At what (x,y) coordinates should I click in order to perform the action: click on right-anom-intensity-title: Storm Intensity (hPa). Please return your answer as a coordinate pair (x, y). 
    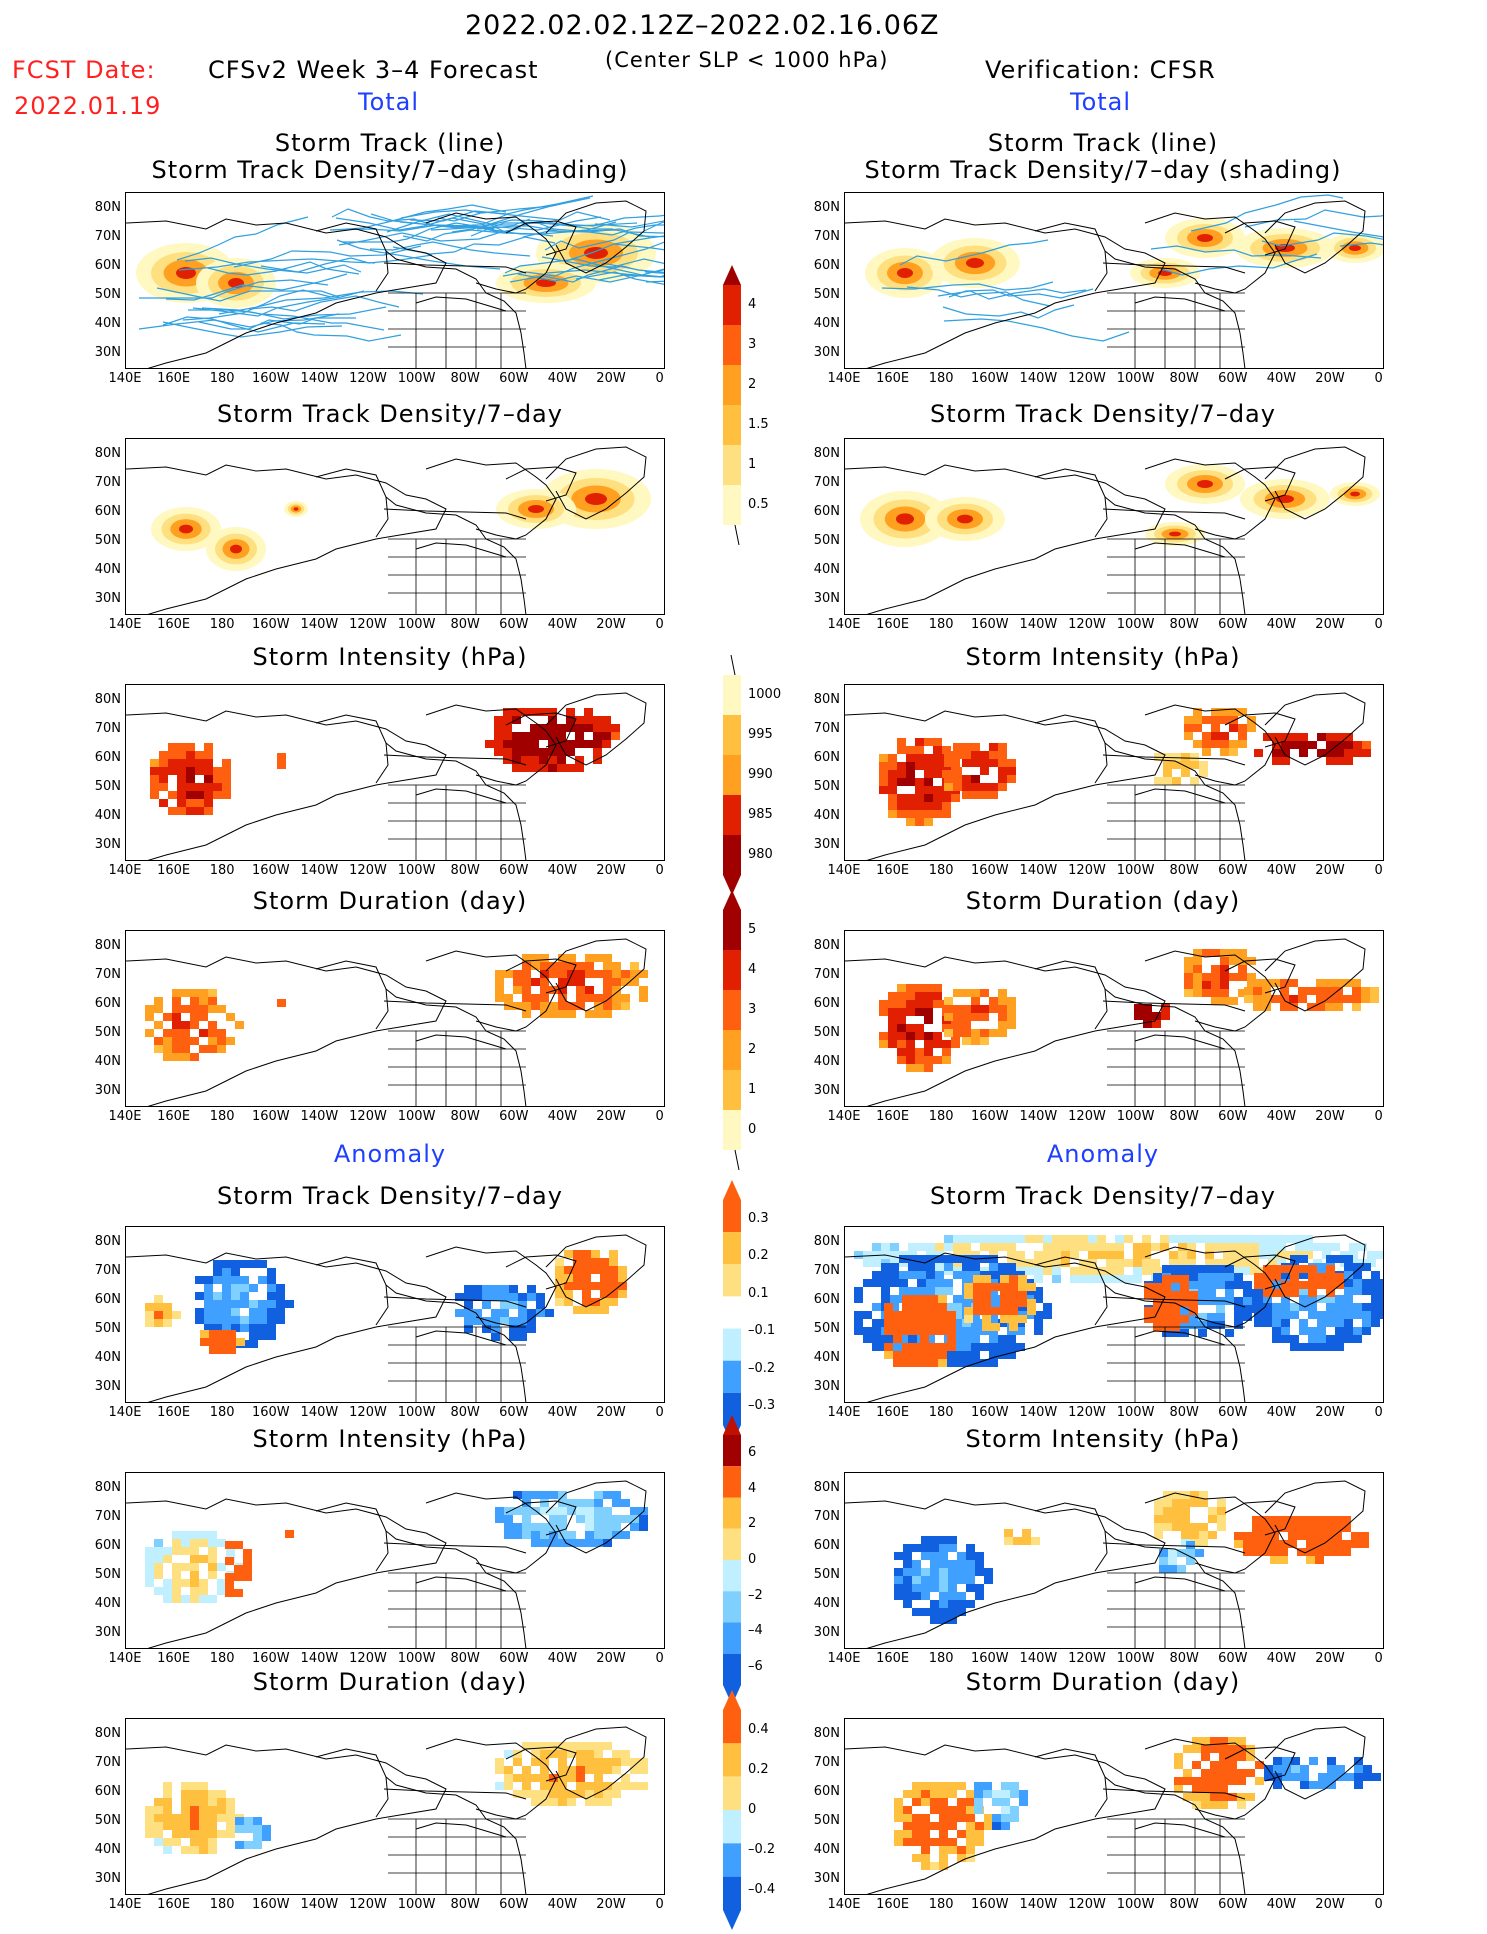
    Looking at the image, I should click on (1103, 1439).